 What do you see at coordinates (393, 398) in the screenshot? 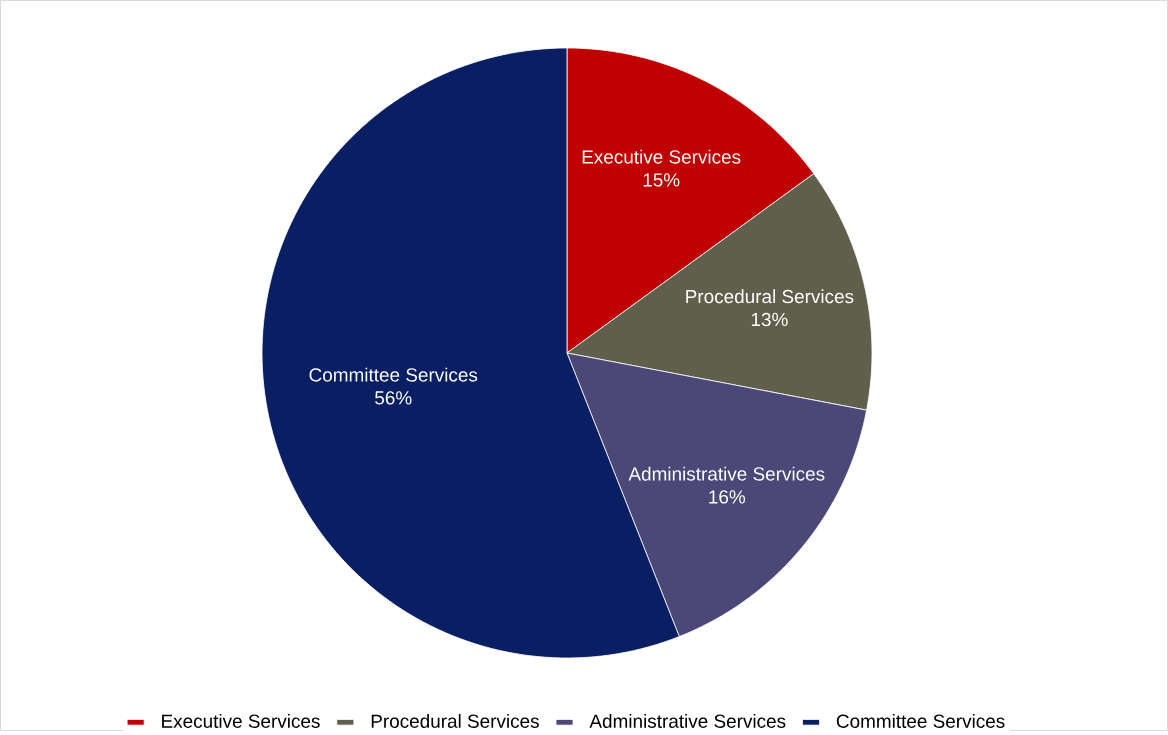
I see `data-label: 56%` at bounding box center [393, 398].